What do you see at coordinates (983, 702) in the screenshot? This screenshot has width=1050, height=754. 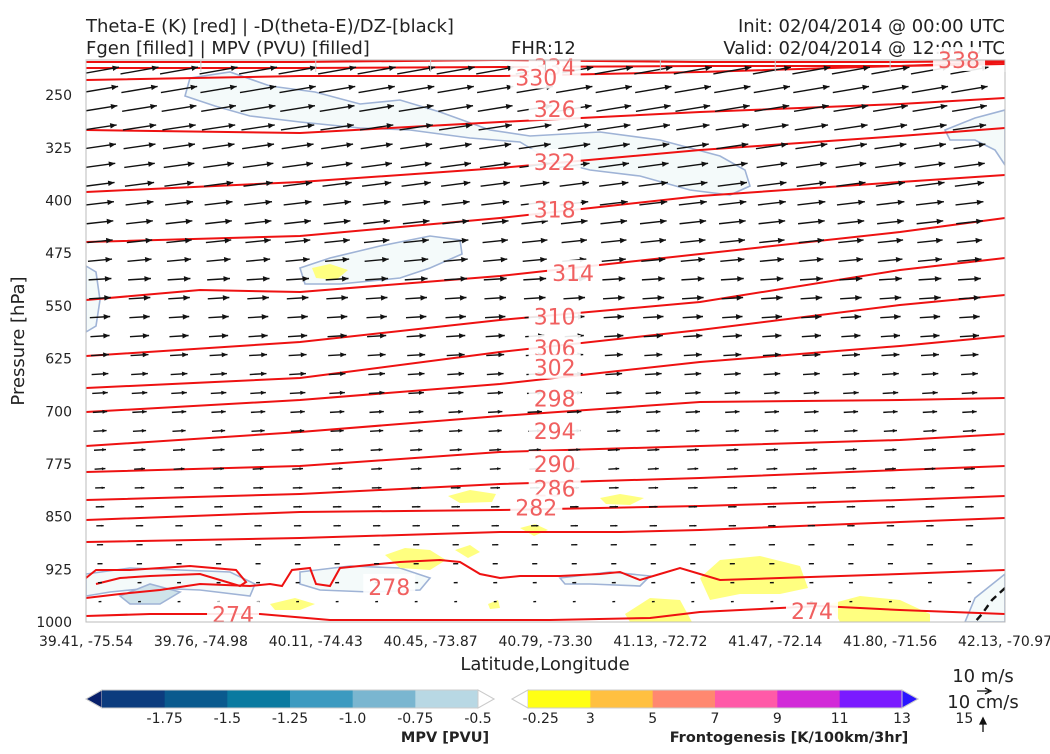 I see `wind-legend-vertical: 10 cm/s` at bounding box center [983, 702].